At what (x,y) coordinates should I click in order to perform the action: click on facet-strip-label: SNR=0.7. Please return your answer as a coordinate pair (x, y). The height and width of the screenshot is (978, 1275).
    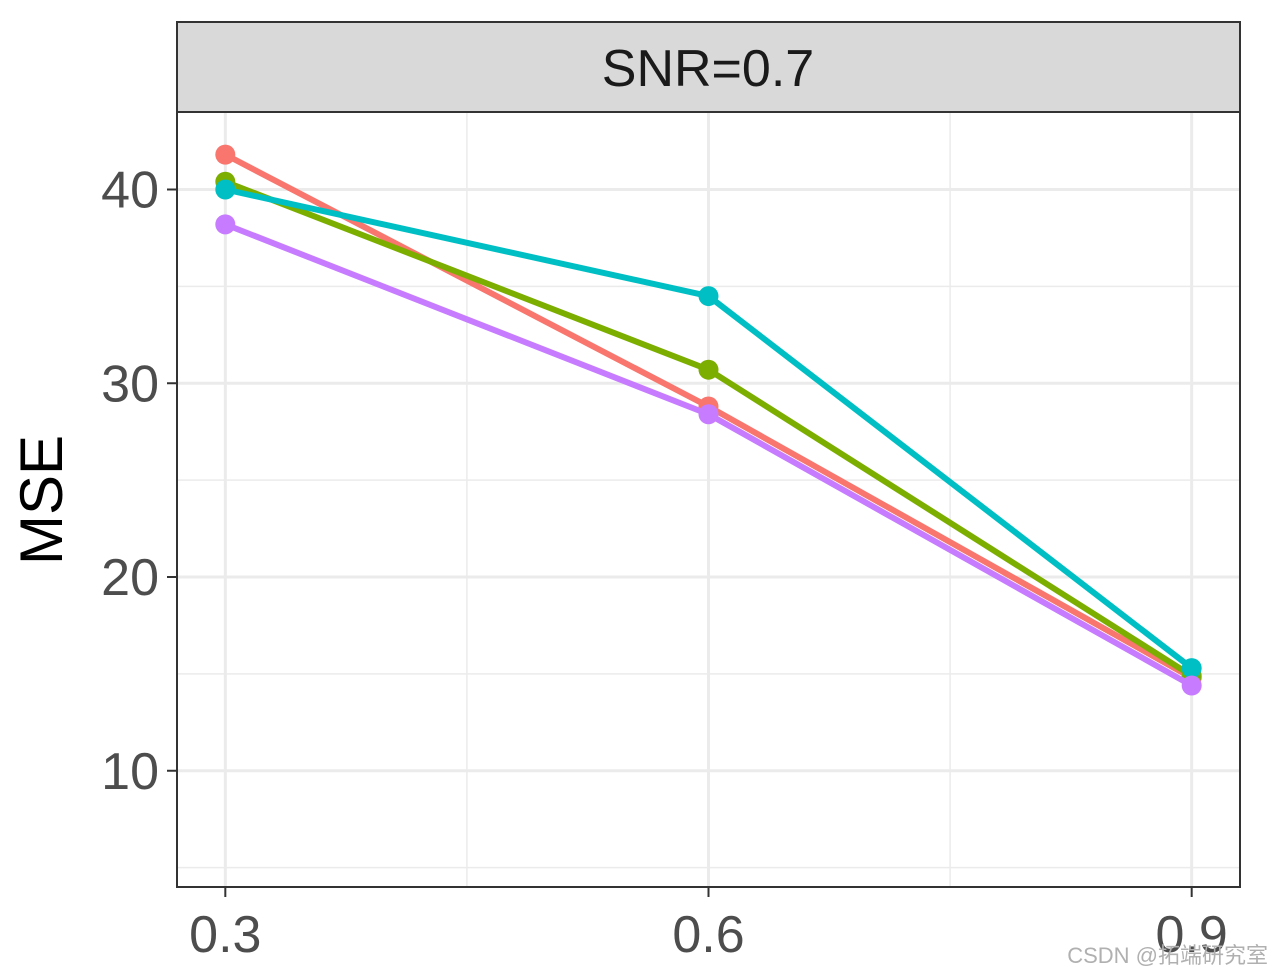
    Looking at the image, I should click on (708, 69).